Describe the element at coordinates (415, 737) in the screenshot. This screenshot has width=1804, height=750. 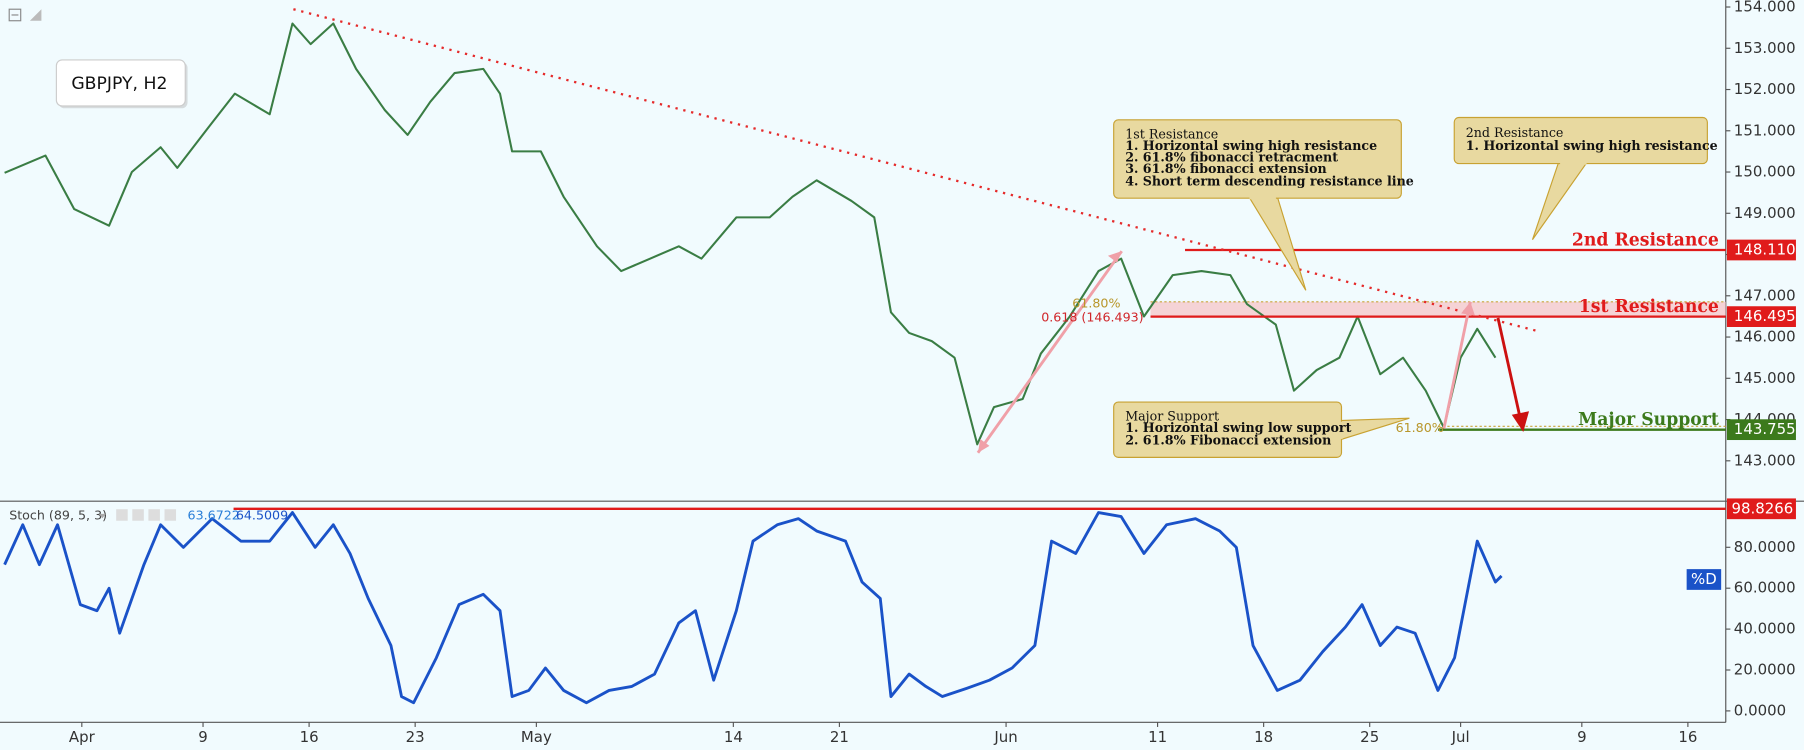
I see `x-tick-label: 23` at that location.